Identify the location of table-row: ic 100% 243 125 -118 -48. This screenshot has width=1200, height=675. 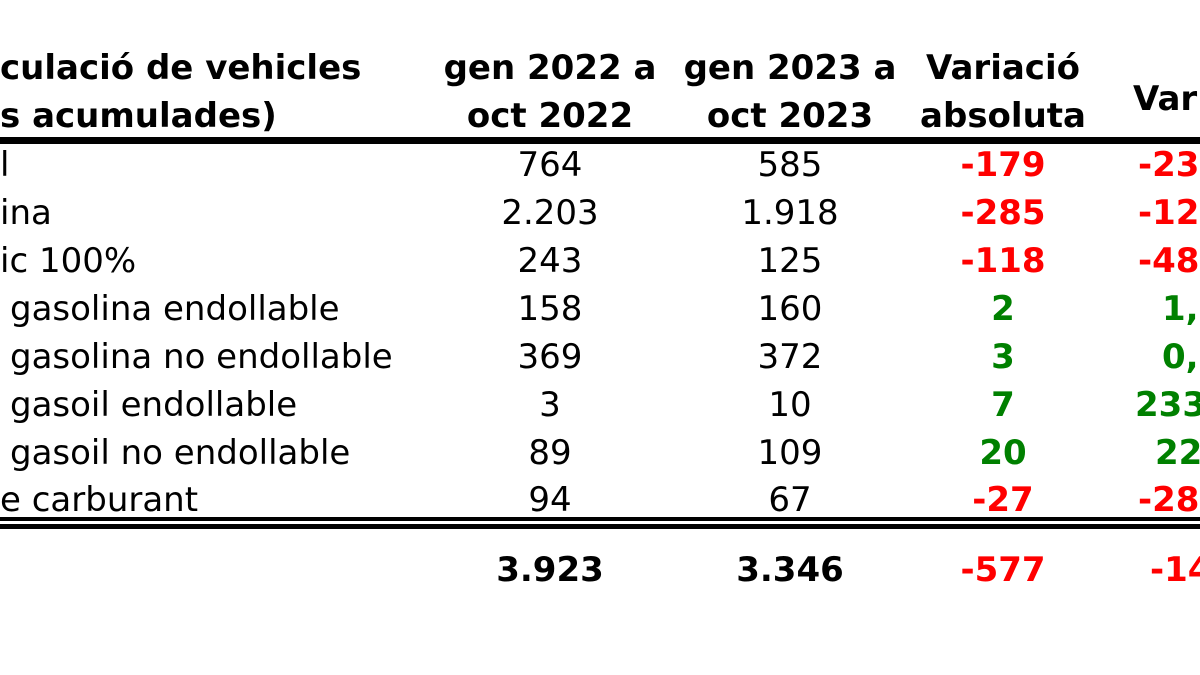
(600, 261).